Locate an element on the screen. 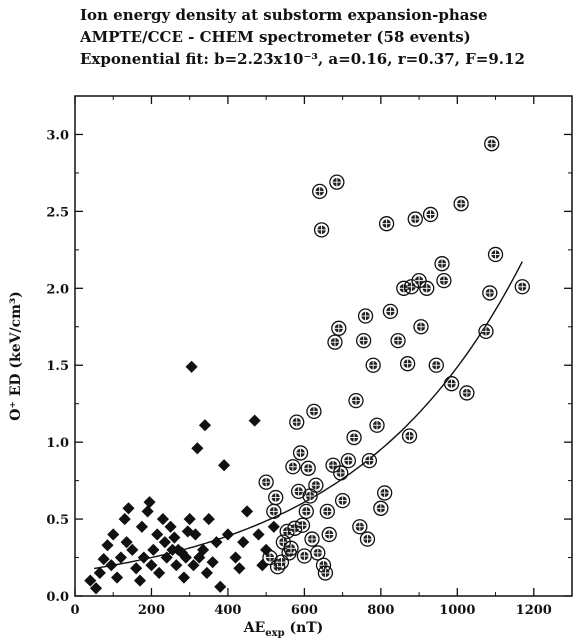  x-tick-label: 800 is located at coordinates (380, 610).